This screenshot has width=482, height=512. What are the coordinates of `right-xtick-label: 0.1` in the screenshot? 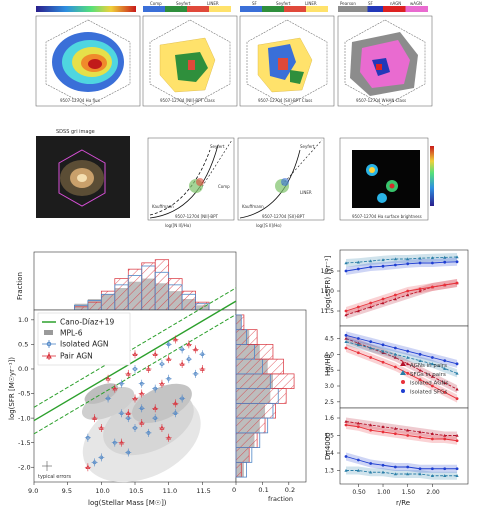 It's located at (263, 490).